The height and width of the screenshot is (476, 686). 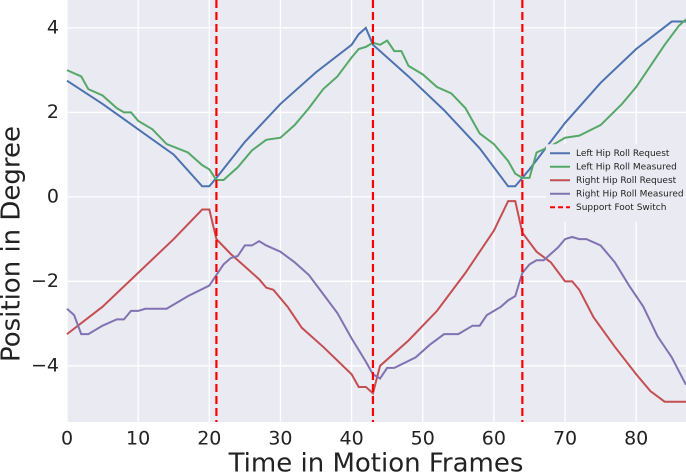 What do you see at coordinates (45, 365) in the screenshot?
I see `y-tick-label: −4` at bounding box center [45, 365].